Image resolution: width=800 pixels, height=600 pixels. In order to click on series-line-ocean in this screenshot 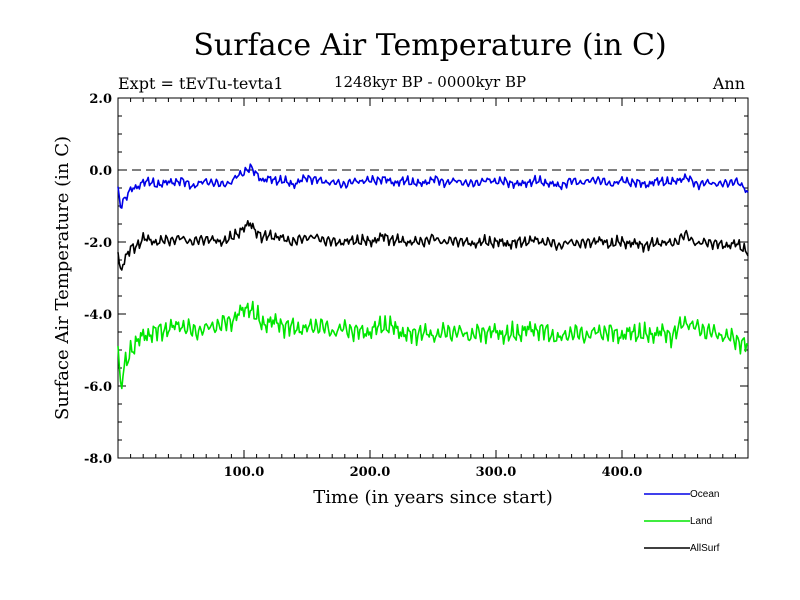, I will do `click(433, 186)`.